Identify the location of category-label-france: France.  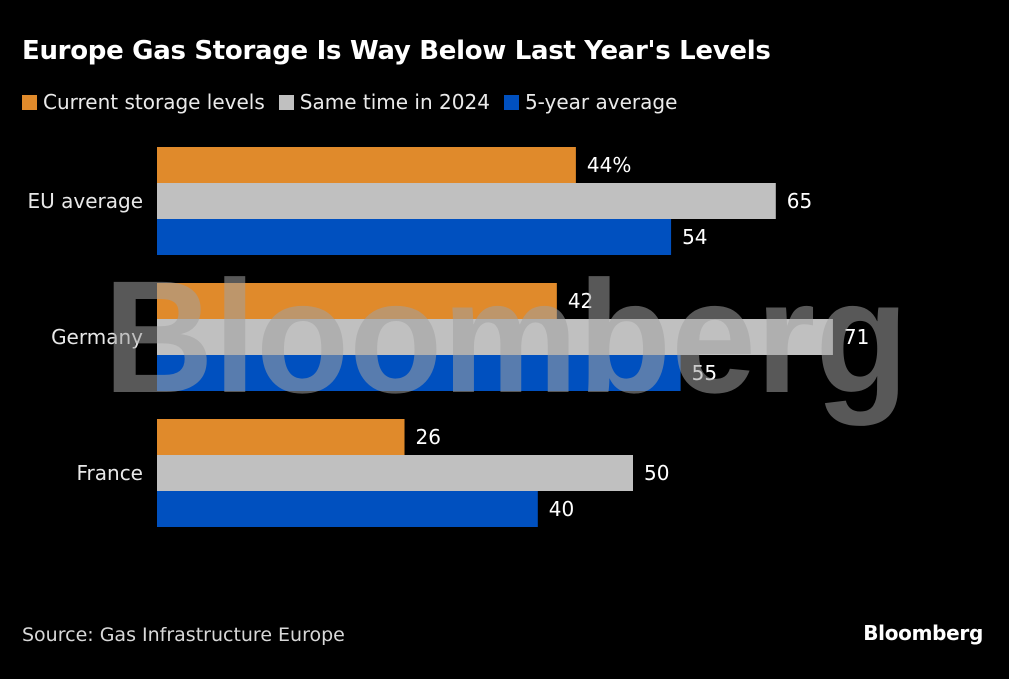
(109, 473).